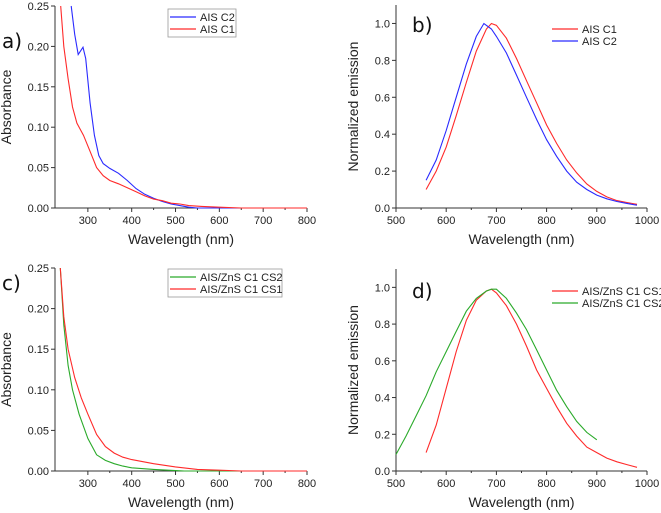 The height and width of the screenshot is (513, 661). Describe the element at coordinates (11, 283) in the screenshot. I see `panel-label: c)` at that location.